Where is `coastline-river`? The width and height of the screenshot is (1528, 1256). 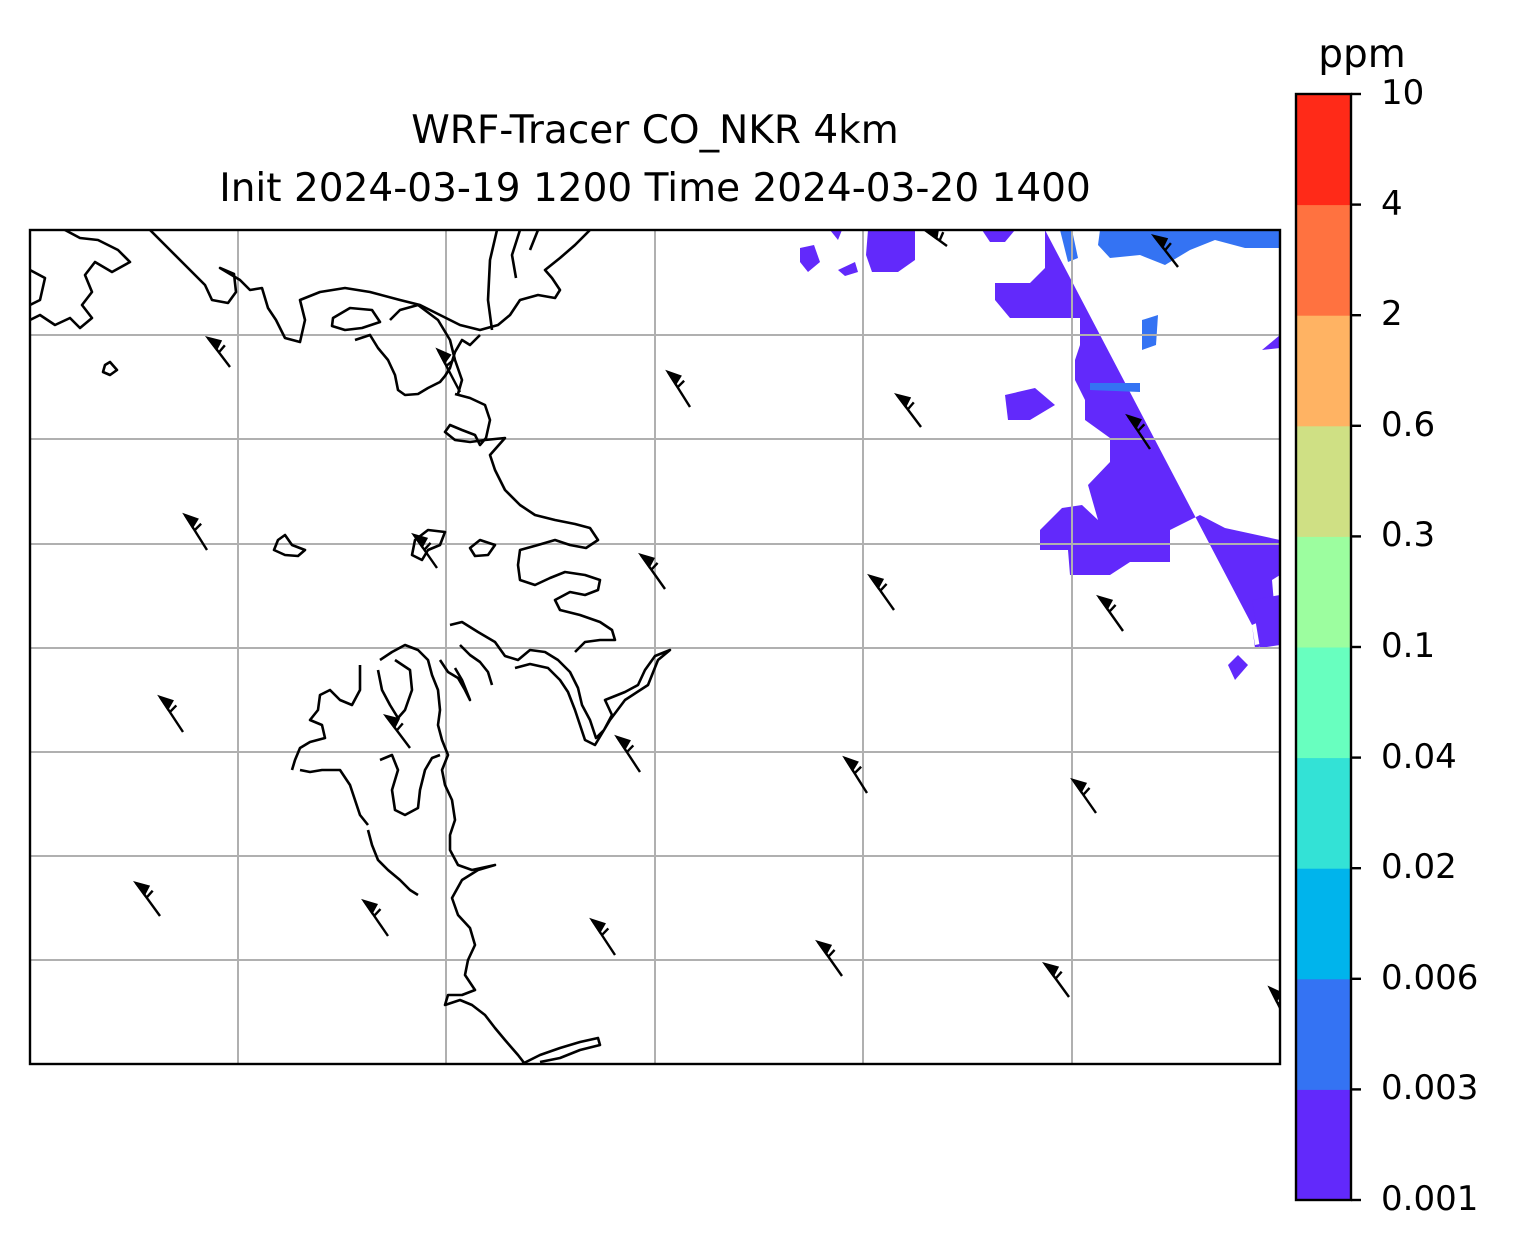
coastline-river is located at coordinates (530, 522).